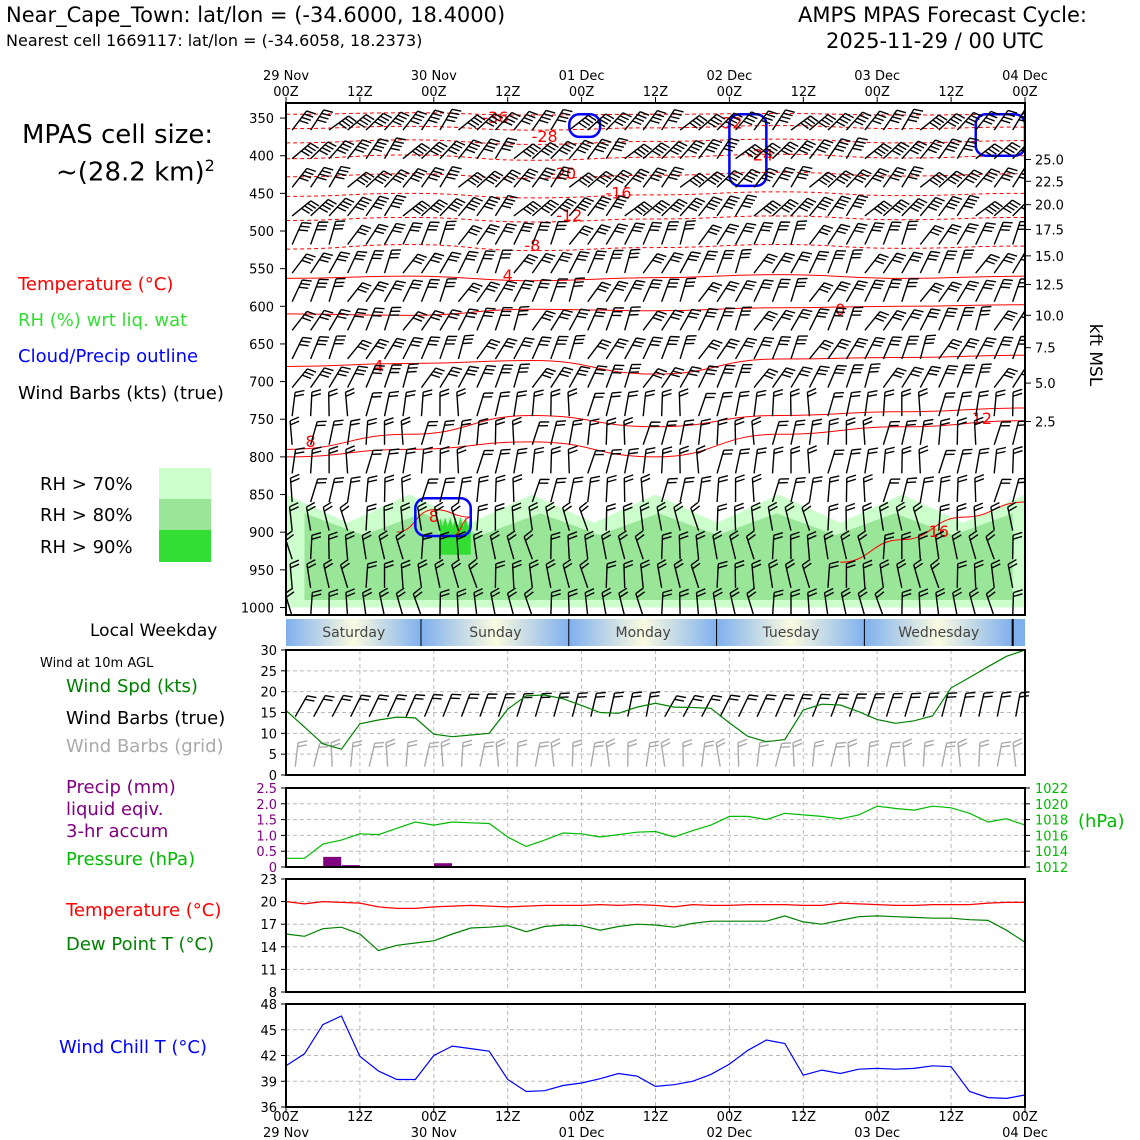 Image resolution: width=1140 pixels, height=1140 pixels. Describe the element at coordinates (332, 861) in the screenshot. I see `precip-bar` at that location.